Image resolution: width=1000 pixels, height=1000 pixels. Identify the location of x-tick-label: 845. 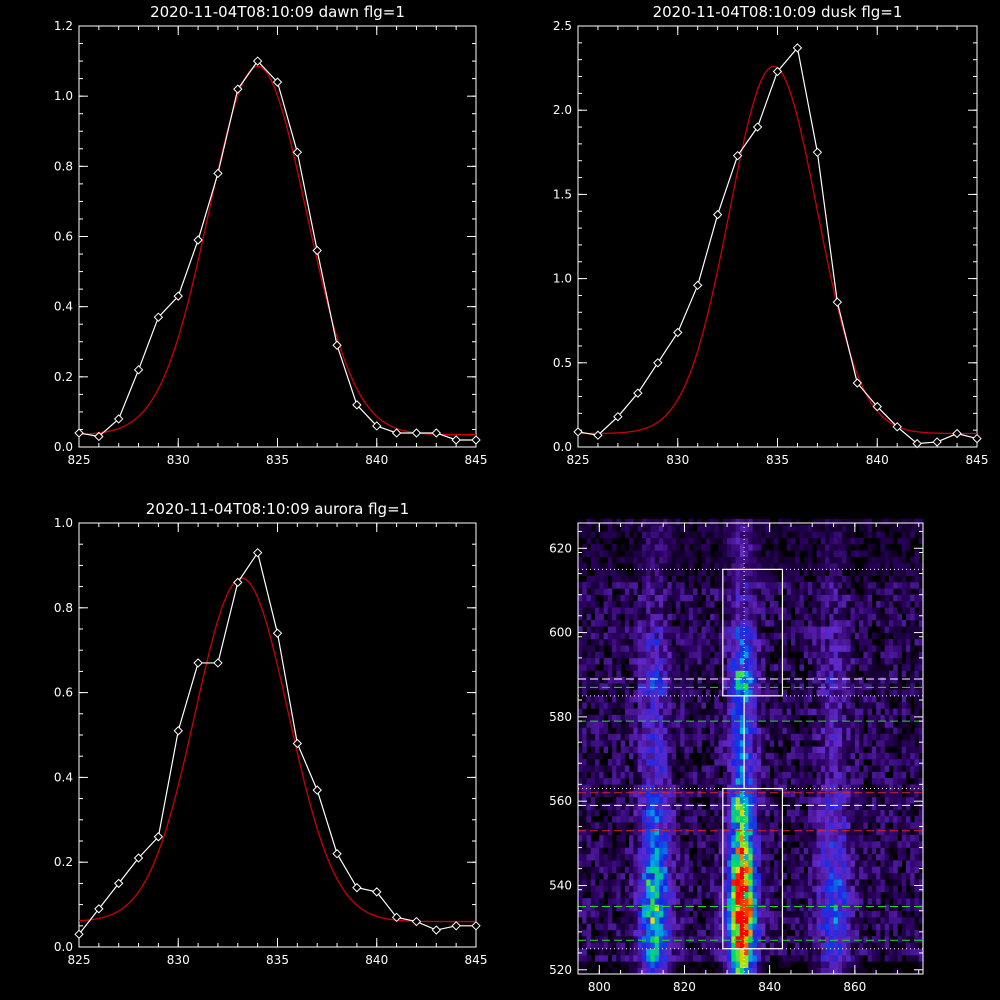
(476, 460).